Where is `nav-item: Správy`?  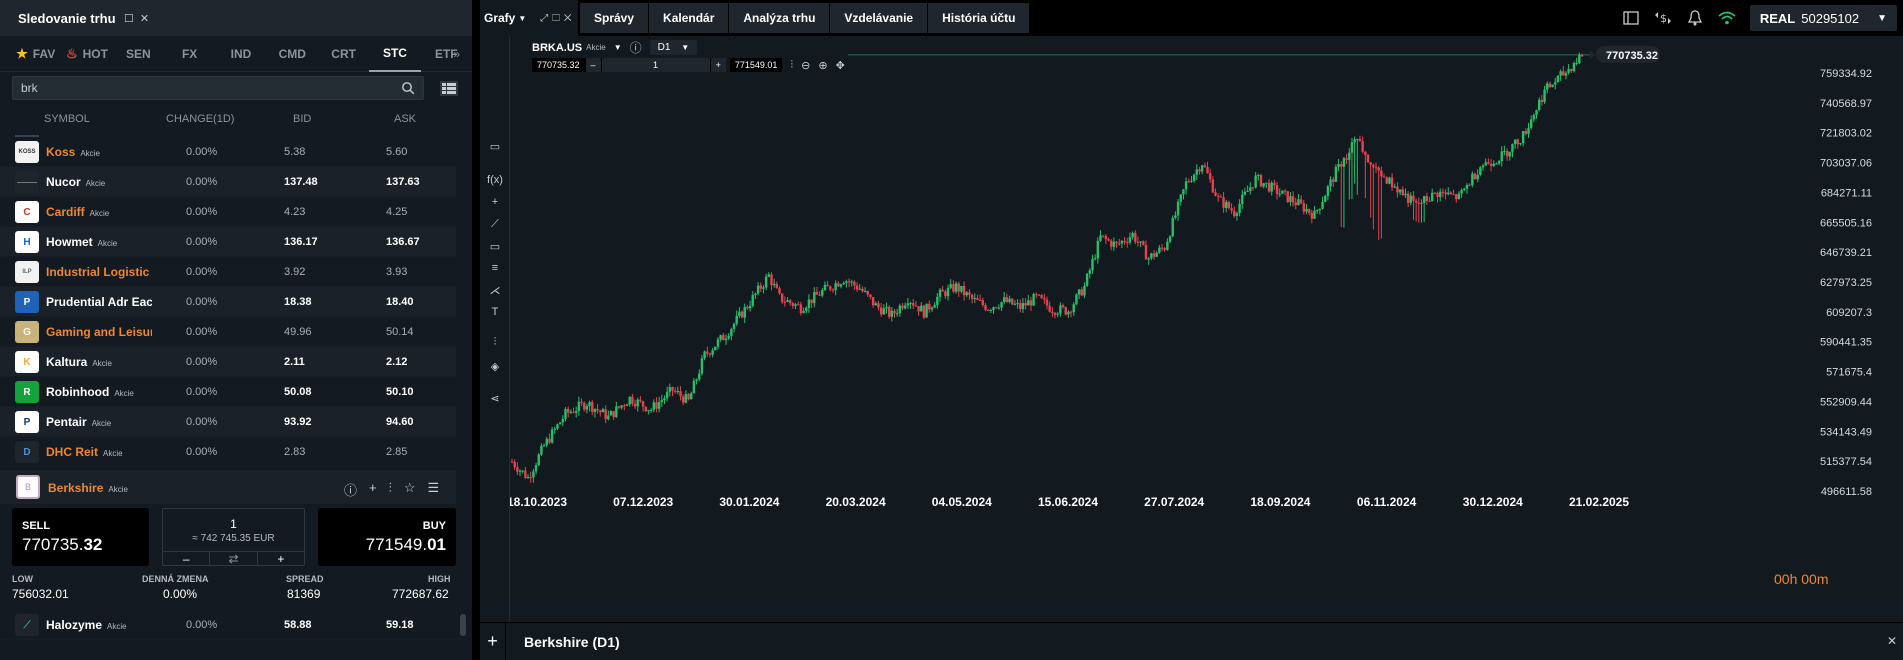 nav-item: Správy is located at coordinates (615, 18).